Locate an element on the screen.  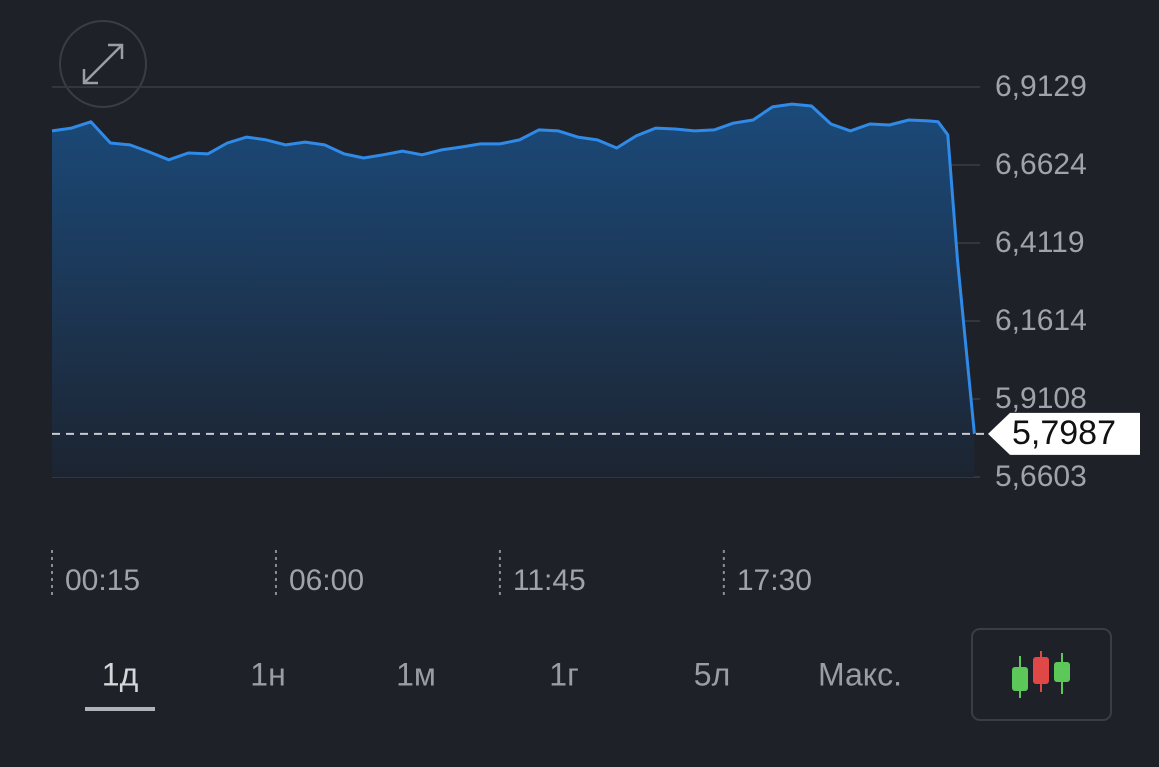
x-tick-label: 00:15 is located at coordinates (102, 580).